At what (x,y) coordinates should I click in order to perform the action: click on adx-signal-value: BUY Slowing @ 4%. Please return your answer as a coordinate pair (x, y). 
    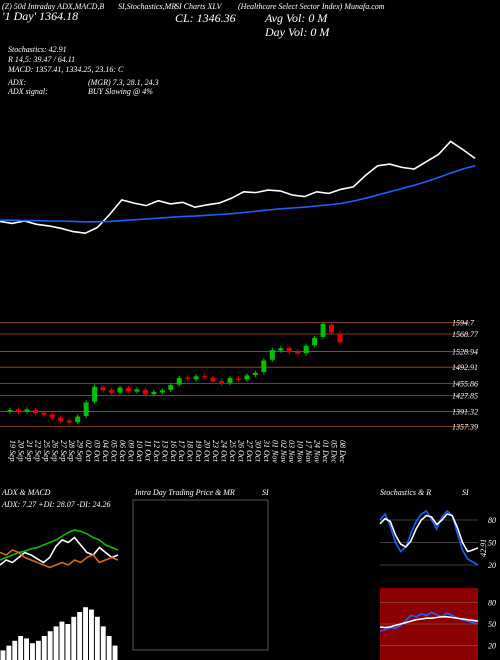
    Looking at the image, I should click on (120, 91).